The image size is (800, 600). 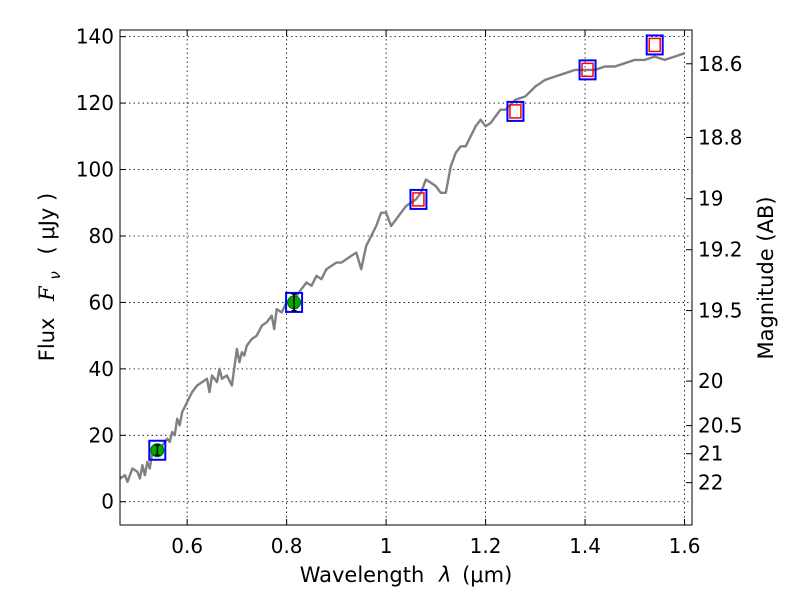 I want to click on mag-tick-label: 18.6, so click(x=720, y=64).